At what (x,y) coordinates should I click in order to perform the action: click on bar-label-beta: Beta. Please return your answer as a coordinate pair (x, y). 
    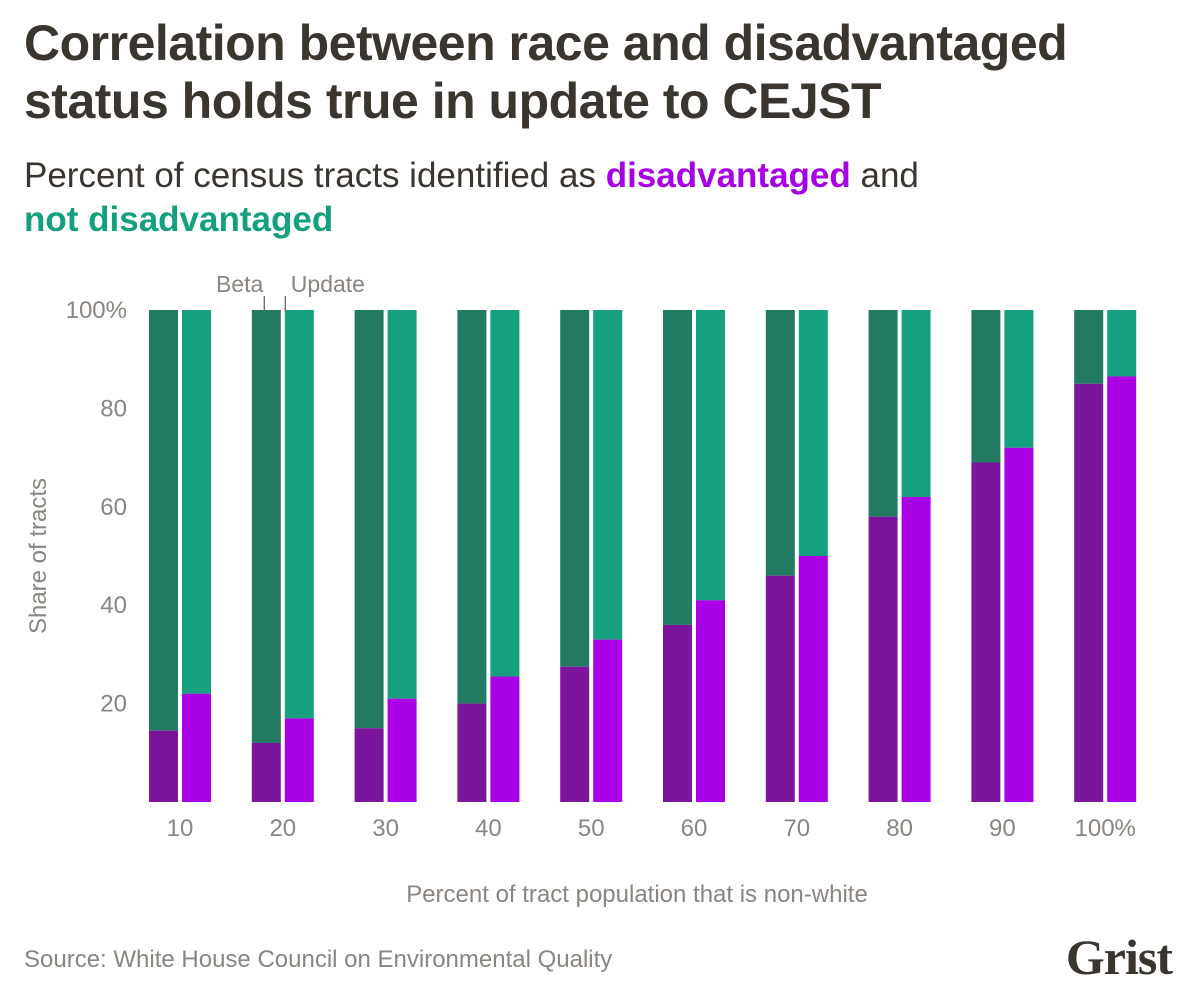
    Looking at the image, I should click on (240, 284).